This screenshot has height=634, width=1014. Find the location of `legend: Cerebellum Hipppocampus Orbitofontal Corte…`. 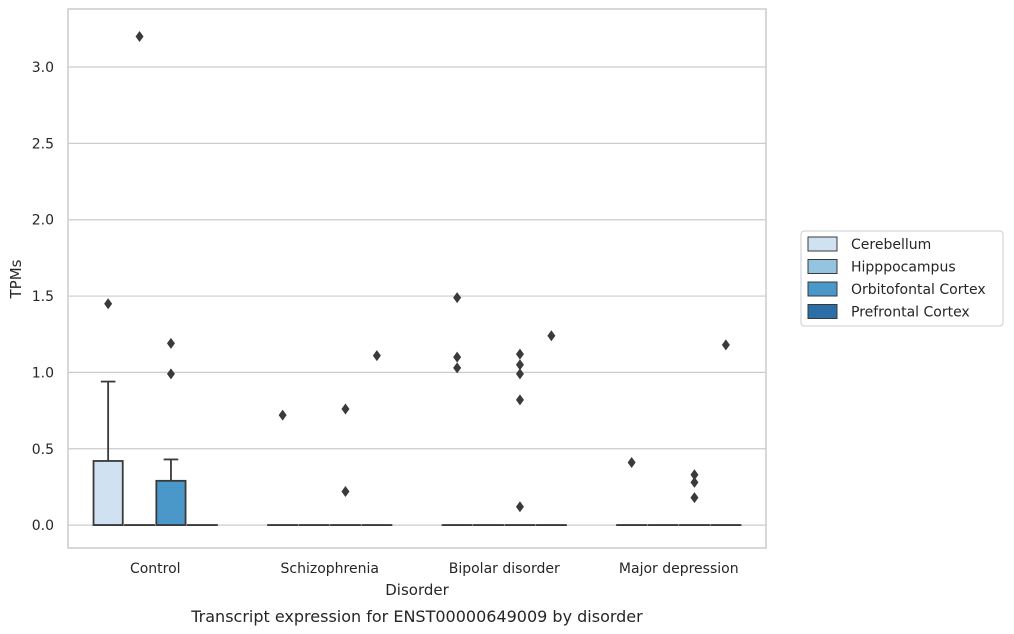

legend: Cerebellum Hipppocampus Orbitofontal Corte… is located at coordinates (902, 278).